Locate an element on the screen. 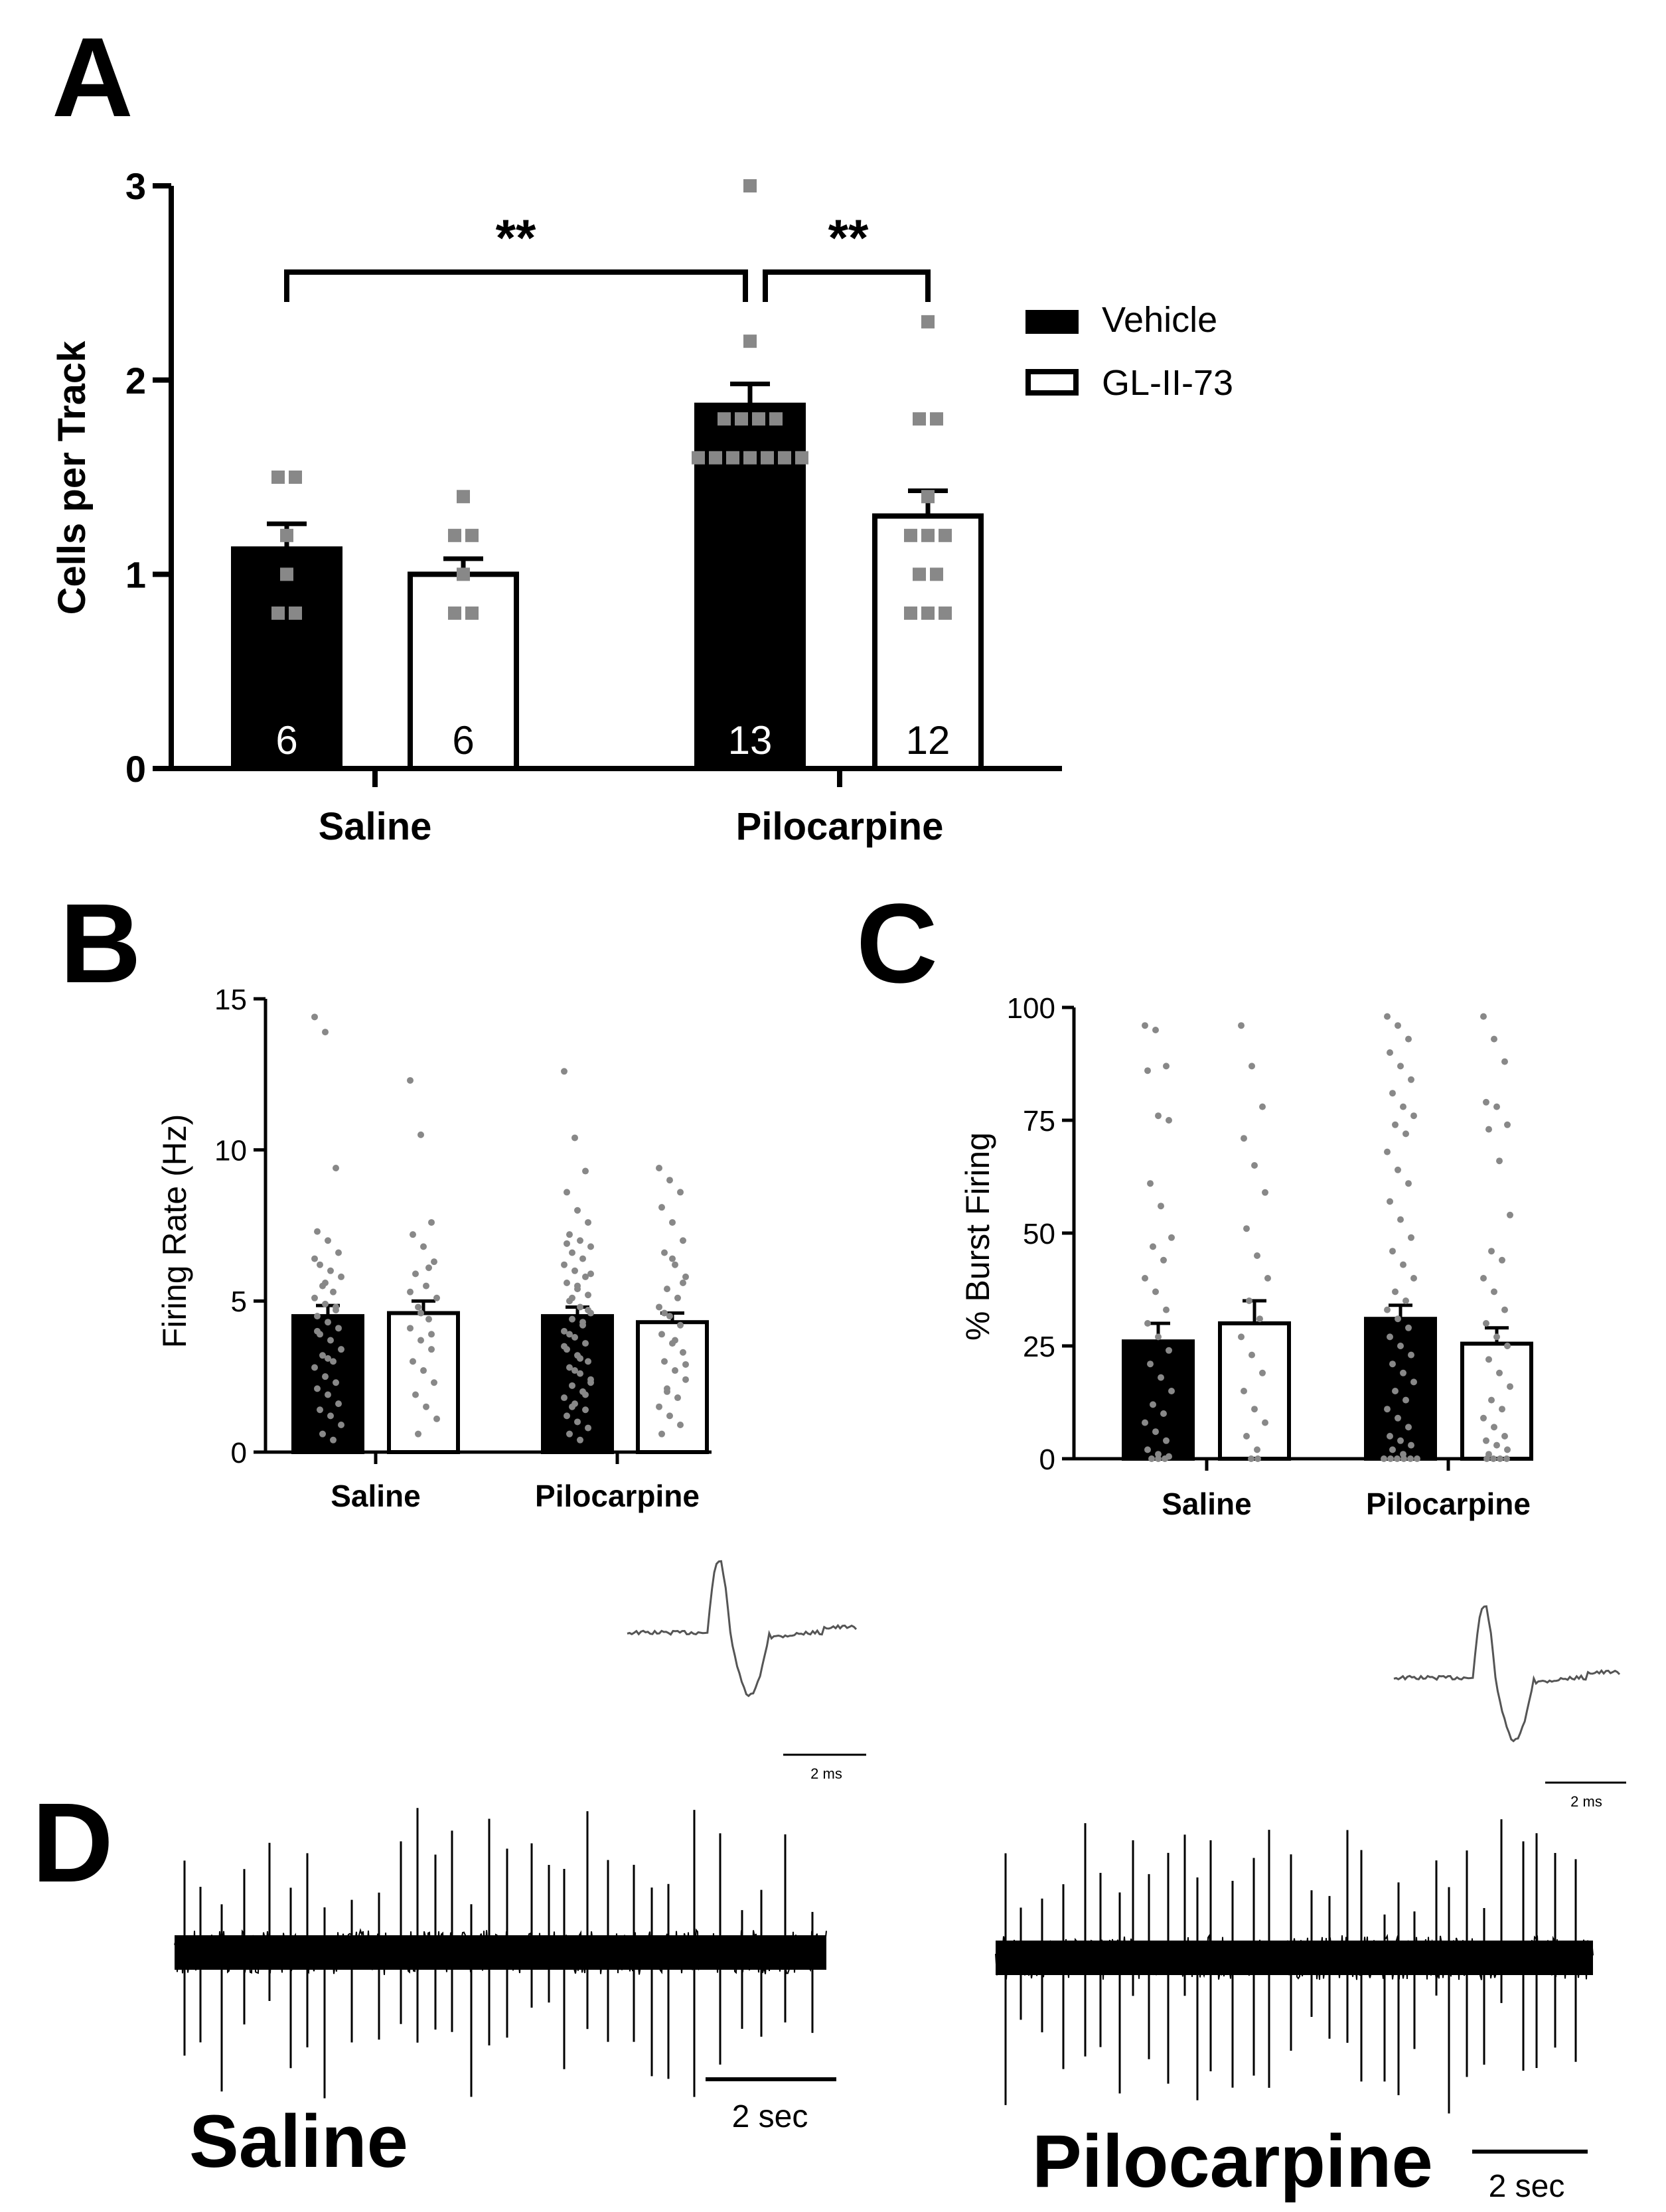  y-tick-label: 5 is located at coordinates (239, 1302).